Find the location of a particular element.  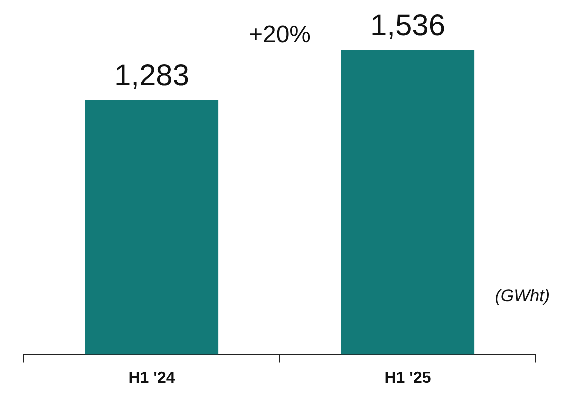

x-tick-label: H1 '25 is located at coordinates (408, 378).